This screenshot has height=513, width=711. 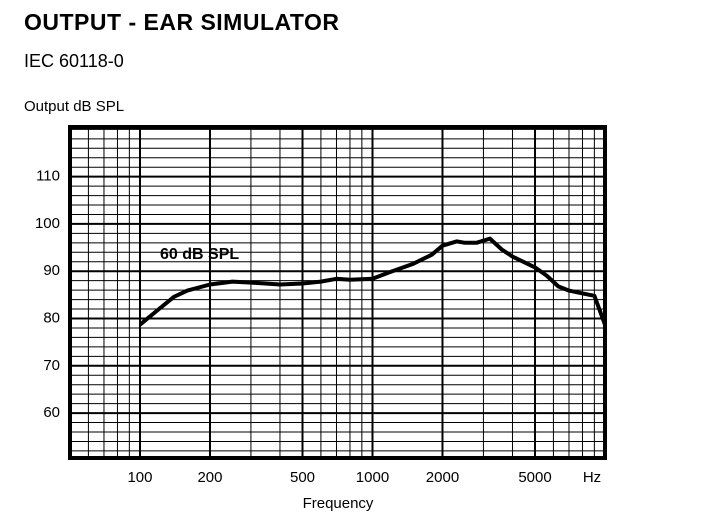 What do you see at coordinates (199, 254) in the screenshot?
I see `annotation: 60 dB SPL` at bounding box center [199, 254].